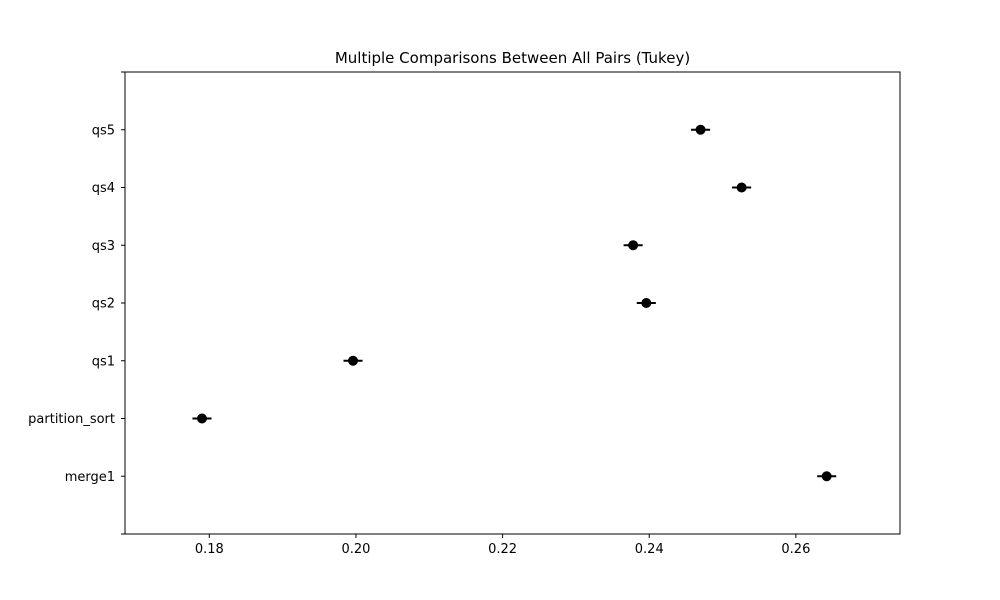 This screenshot has height=600, width=1000. I want to click on y-axis: merge1 partition_sort qs1 qs2 qs3 qs4 qs5, so click(76, 303).